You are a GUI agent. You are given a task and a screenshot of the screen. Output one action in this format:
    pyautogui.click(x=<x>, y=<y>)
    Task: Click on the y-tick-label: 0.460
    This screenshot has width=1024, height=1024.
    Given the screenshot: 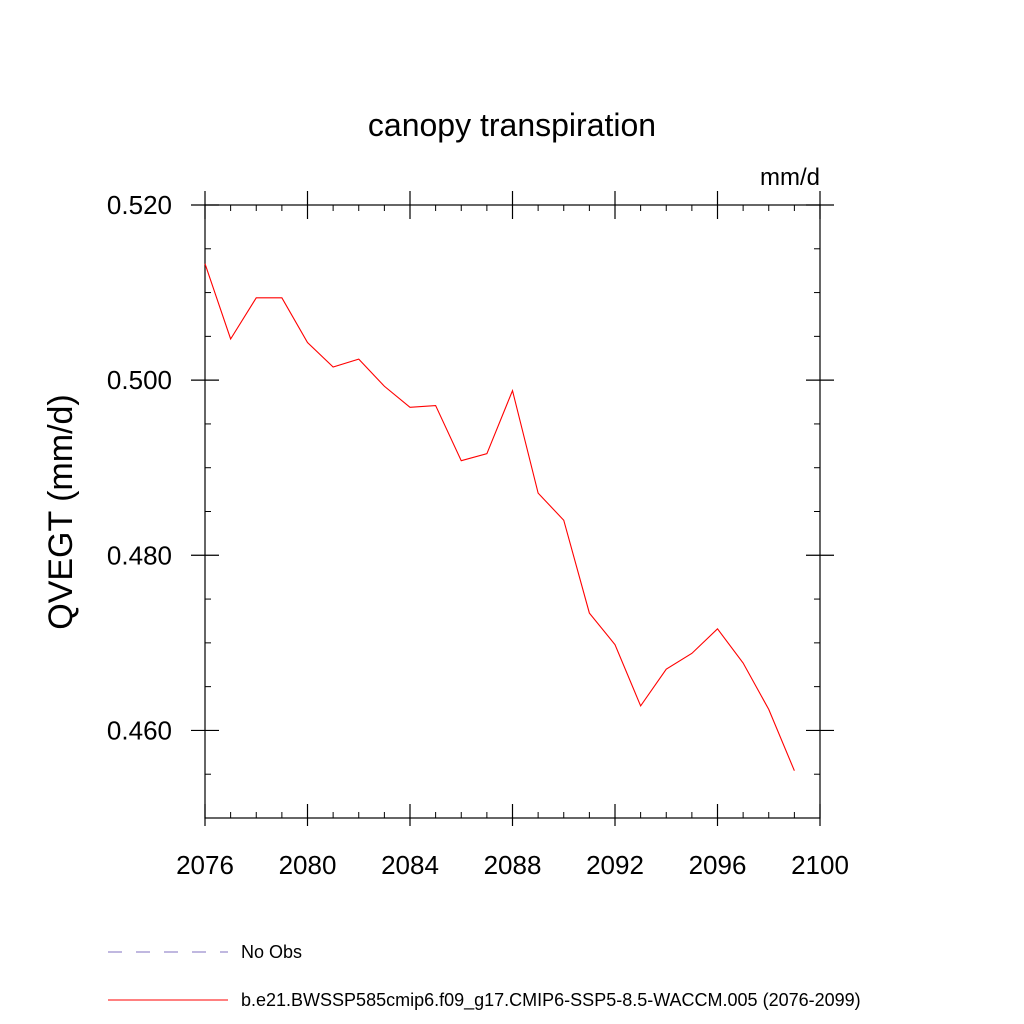 What is the action you would take?
    pyautogui.click(x=139, y=730)
    